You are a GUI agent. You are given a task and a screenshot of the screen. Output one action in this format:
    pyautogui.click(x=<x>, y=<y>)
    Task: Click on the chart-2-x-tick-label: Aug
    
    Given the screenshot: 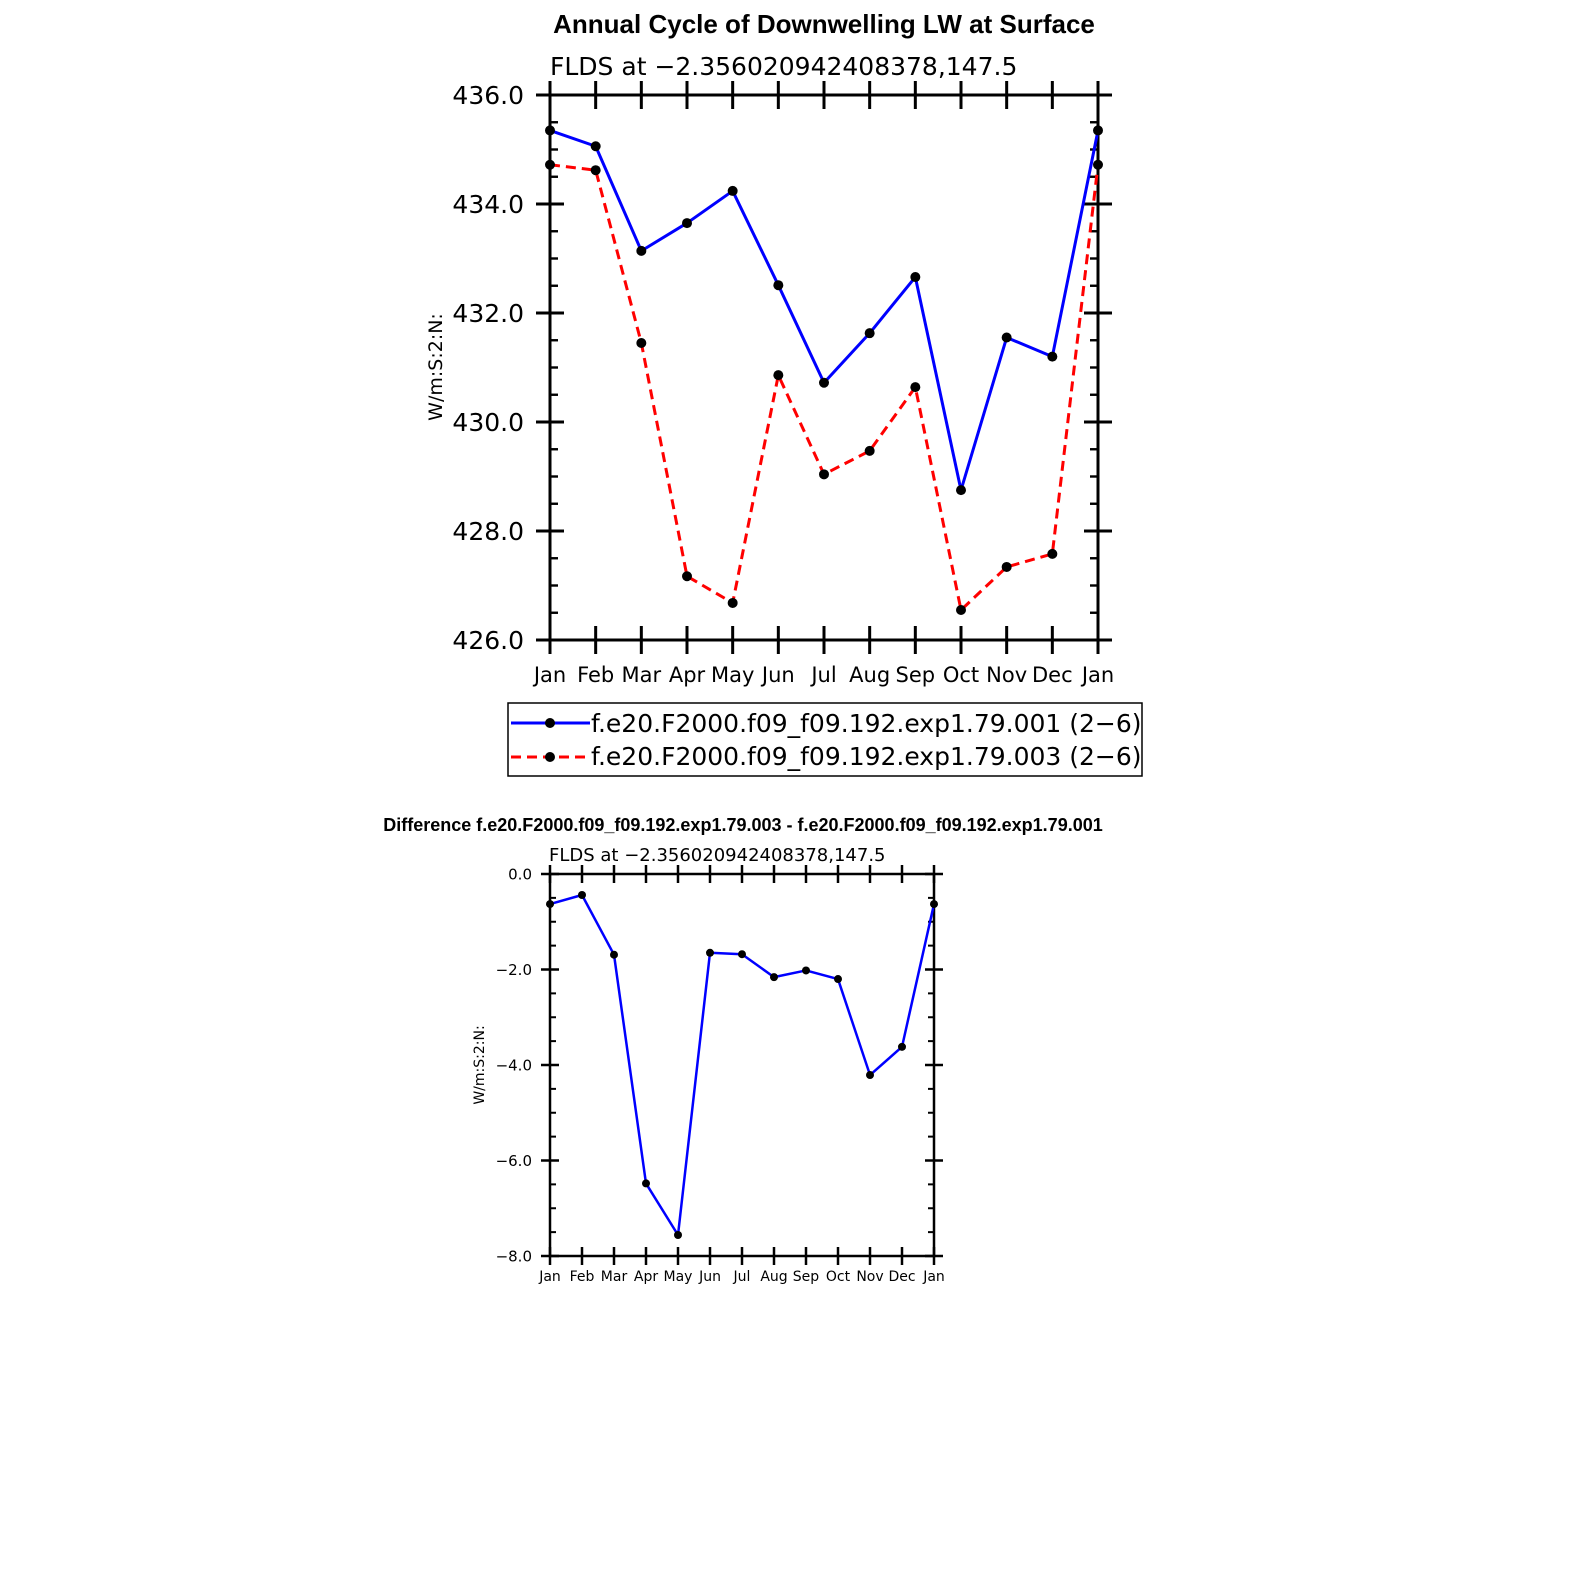 What is the action you would take?
    pyautogui.click(x=773, y=1277)
    